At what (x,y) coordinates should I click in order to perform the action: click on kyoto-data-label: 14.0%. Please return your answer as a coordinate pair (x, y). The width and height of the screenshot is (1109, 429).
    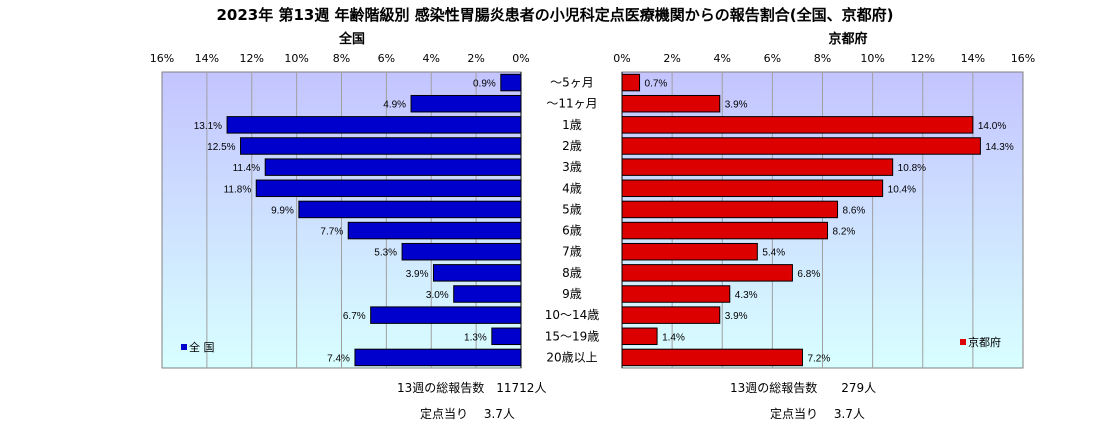
    Looking at the image, I should click on (992, 126).